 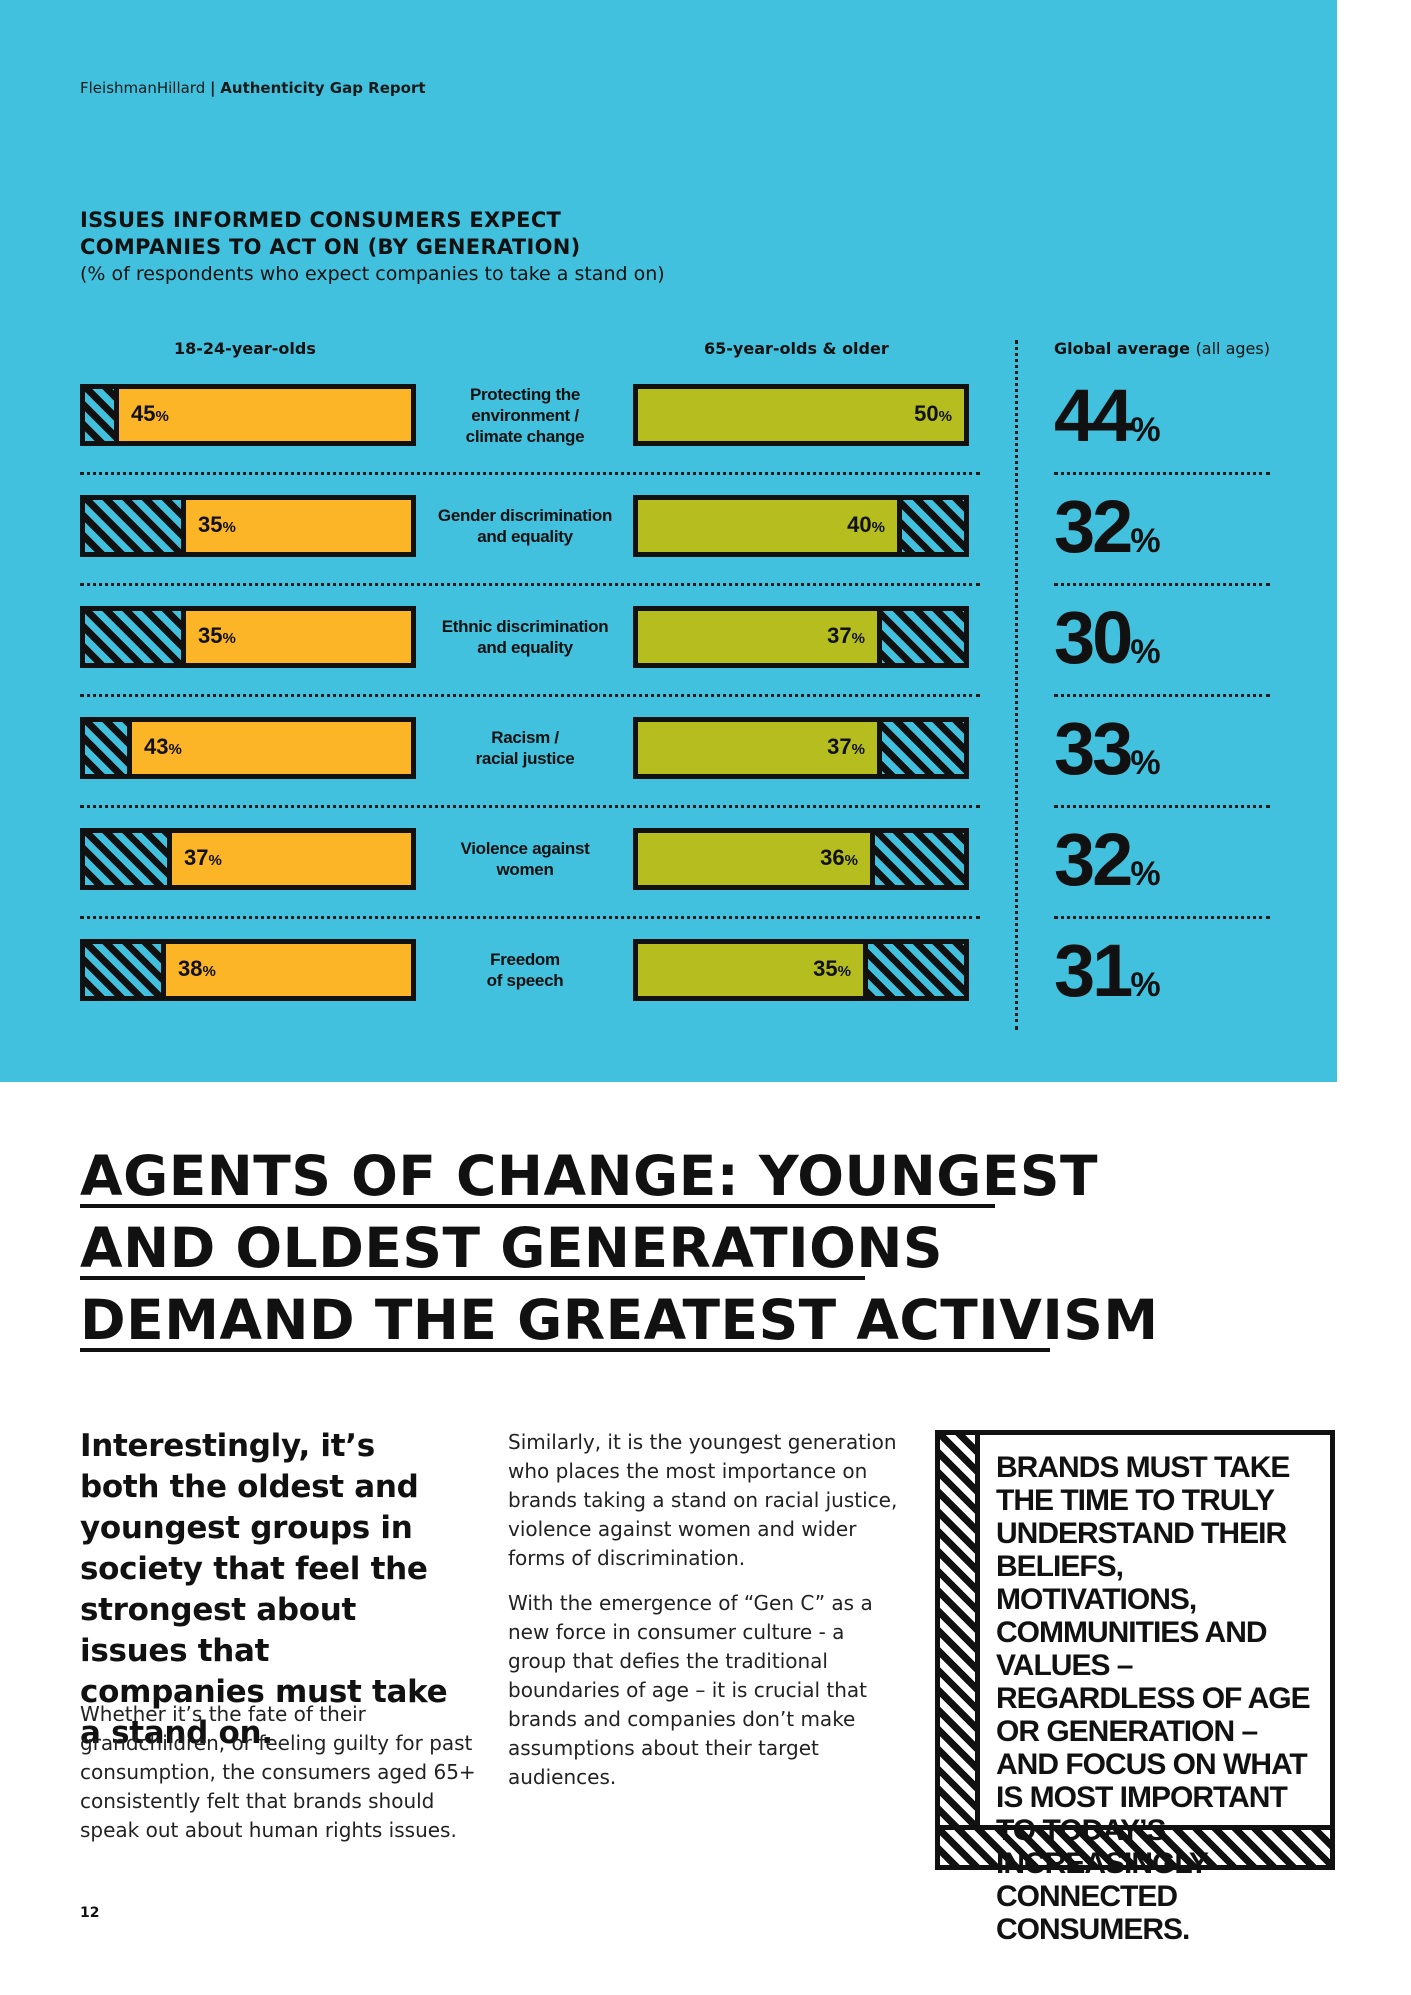 I want to click on global-value: 31, so click(x=1093, y=970).